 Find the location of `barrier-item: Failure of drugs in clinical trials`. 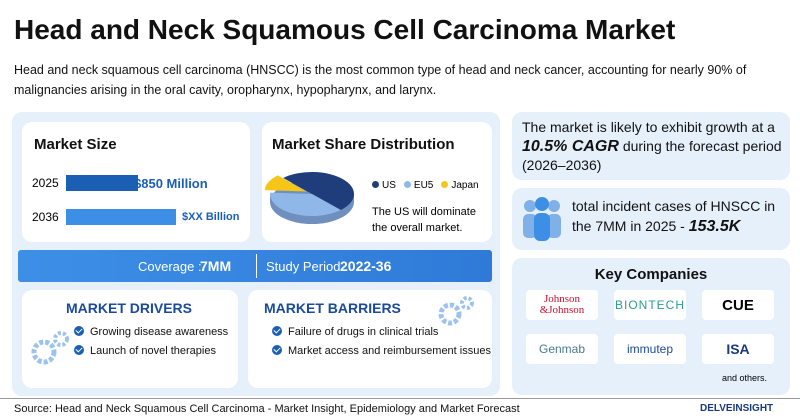

barrier-item: Failure of drugs in clinical trials is located at coordinates (381, 332).